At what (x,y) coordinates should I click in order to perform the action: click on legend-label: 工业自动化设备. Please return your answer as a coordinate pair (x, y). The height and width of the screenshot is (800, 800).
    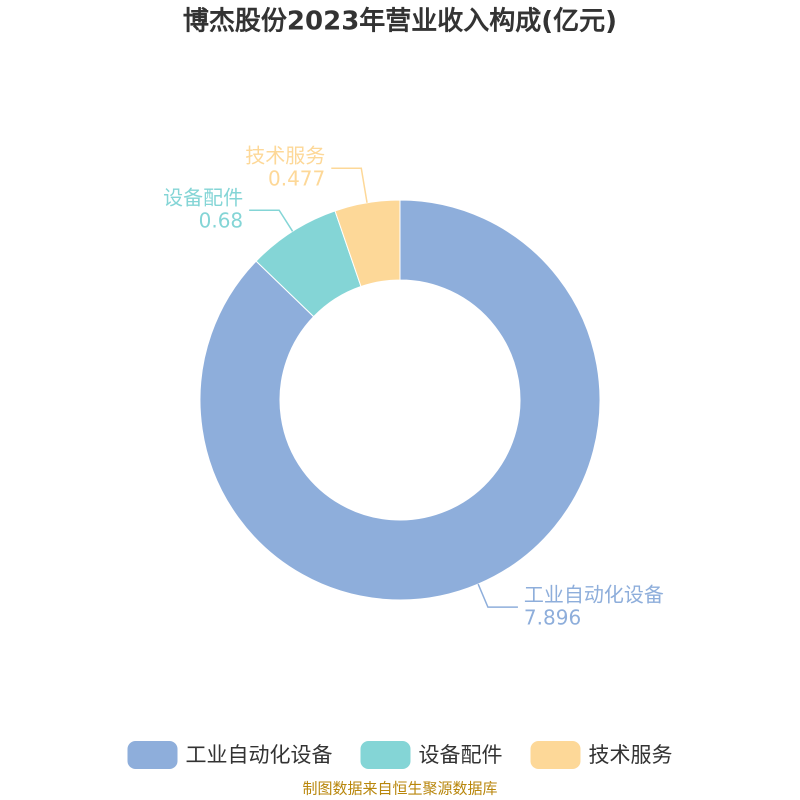
    Looking at the image, I should click on (259, 755).